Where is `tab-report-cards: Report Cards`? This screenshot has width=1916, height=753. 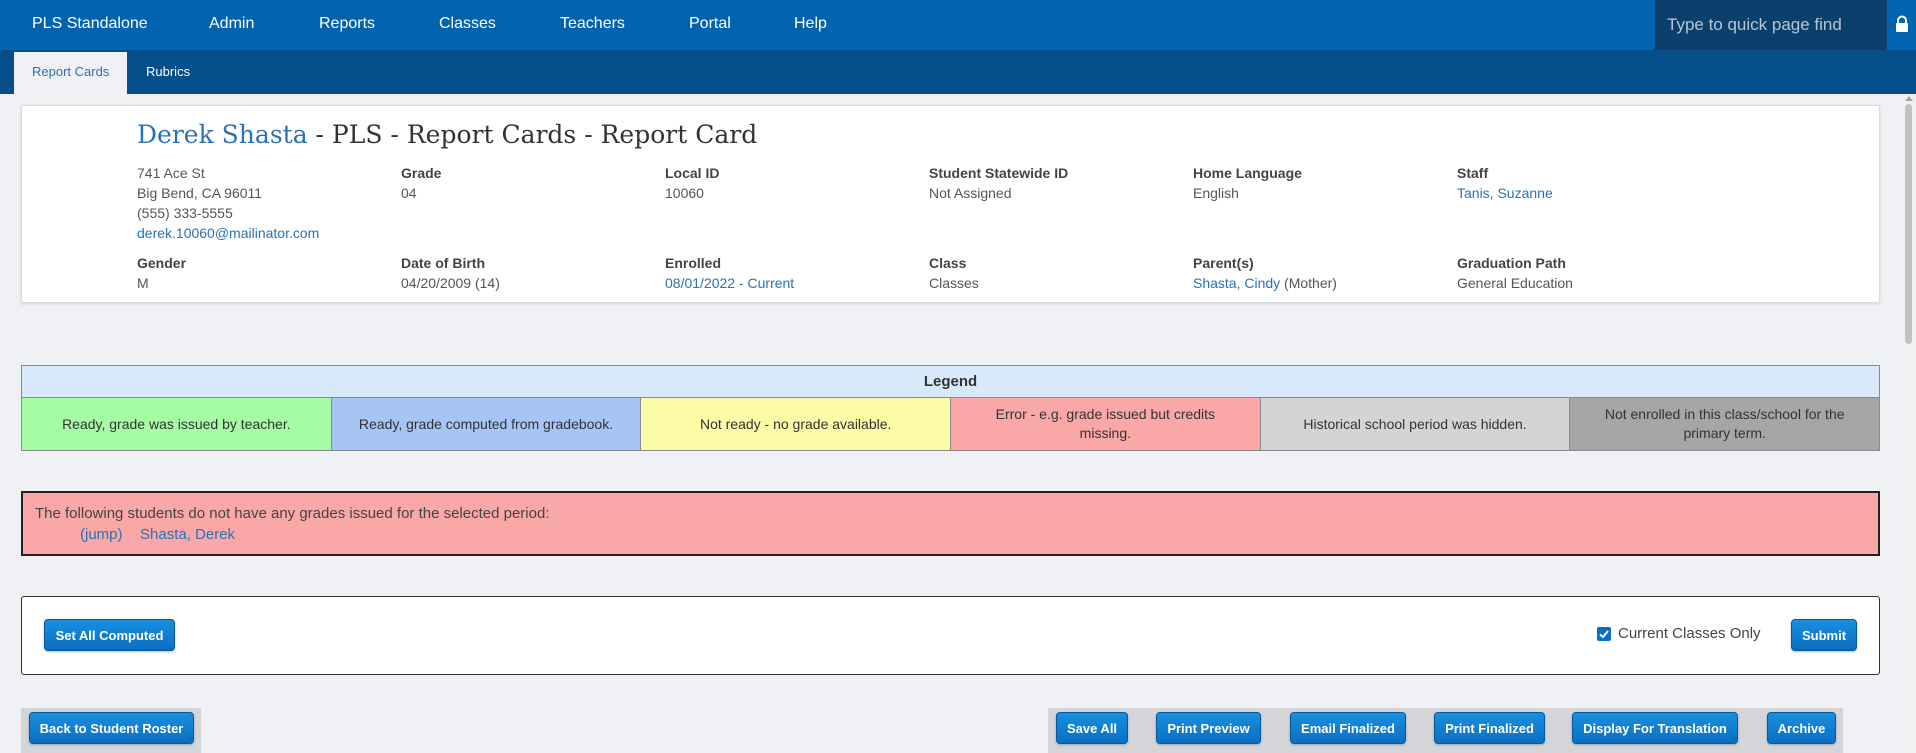
tab-report-cards: Report Cards is located at coordinates (71, 73).